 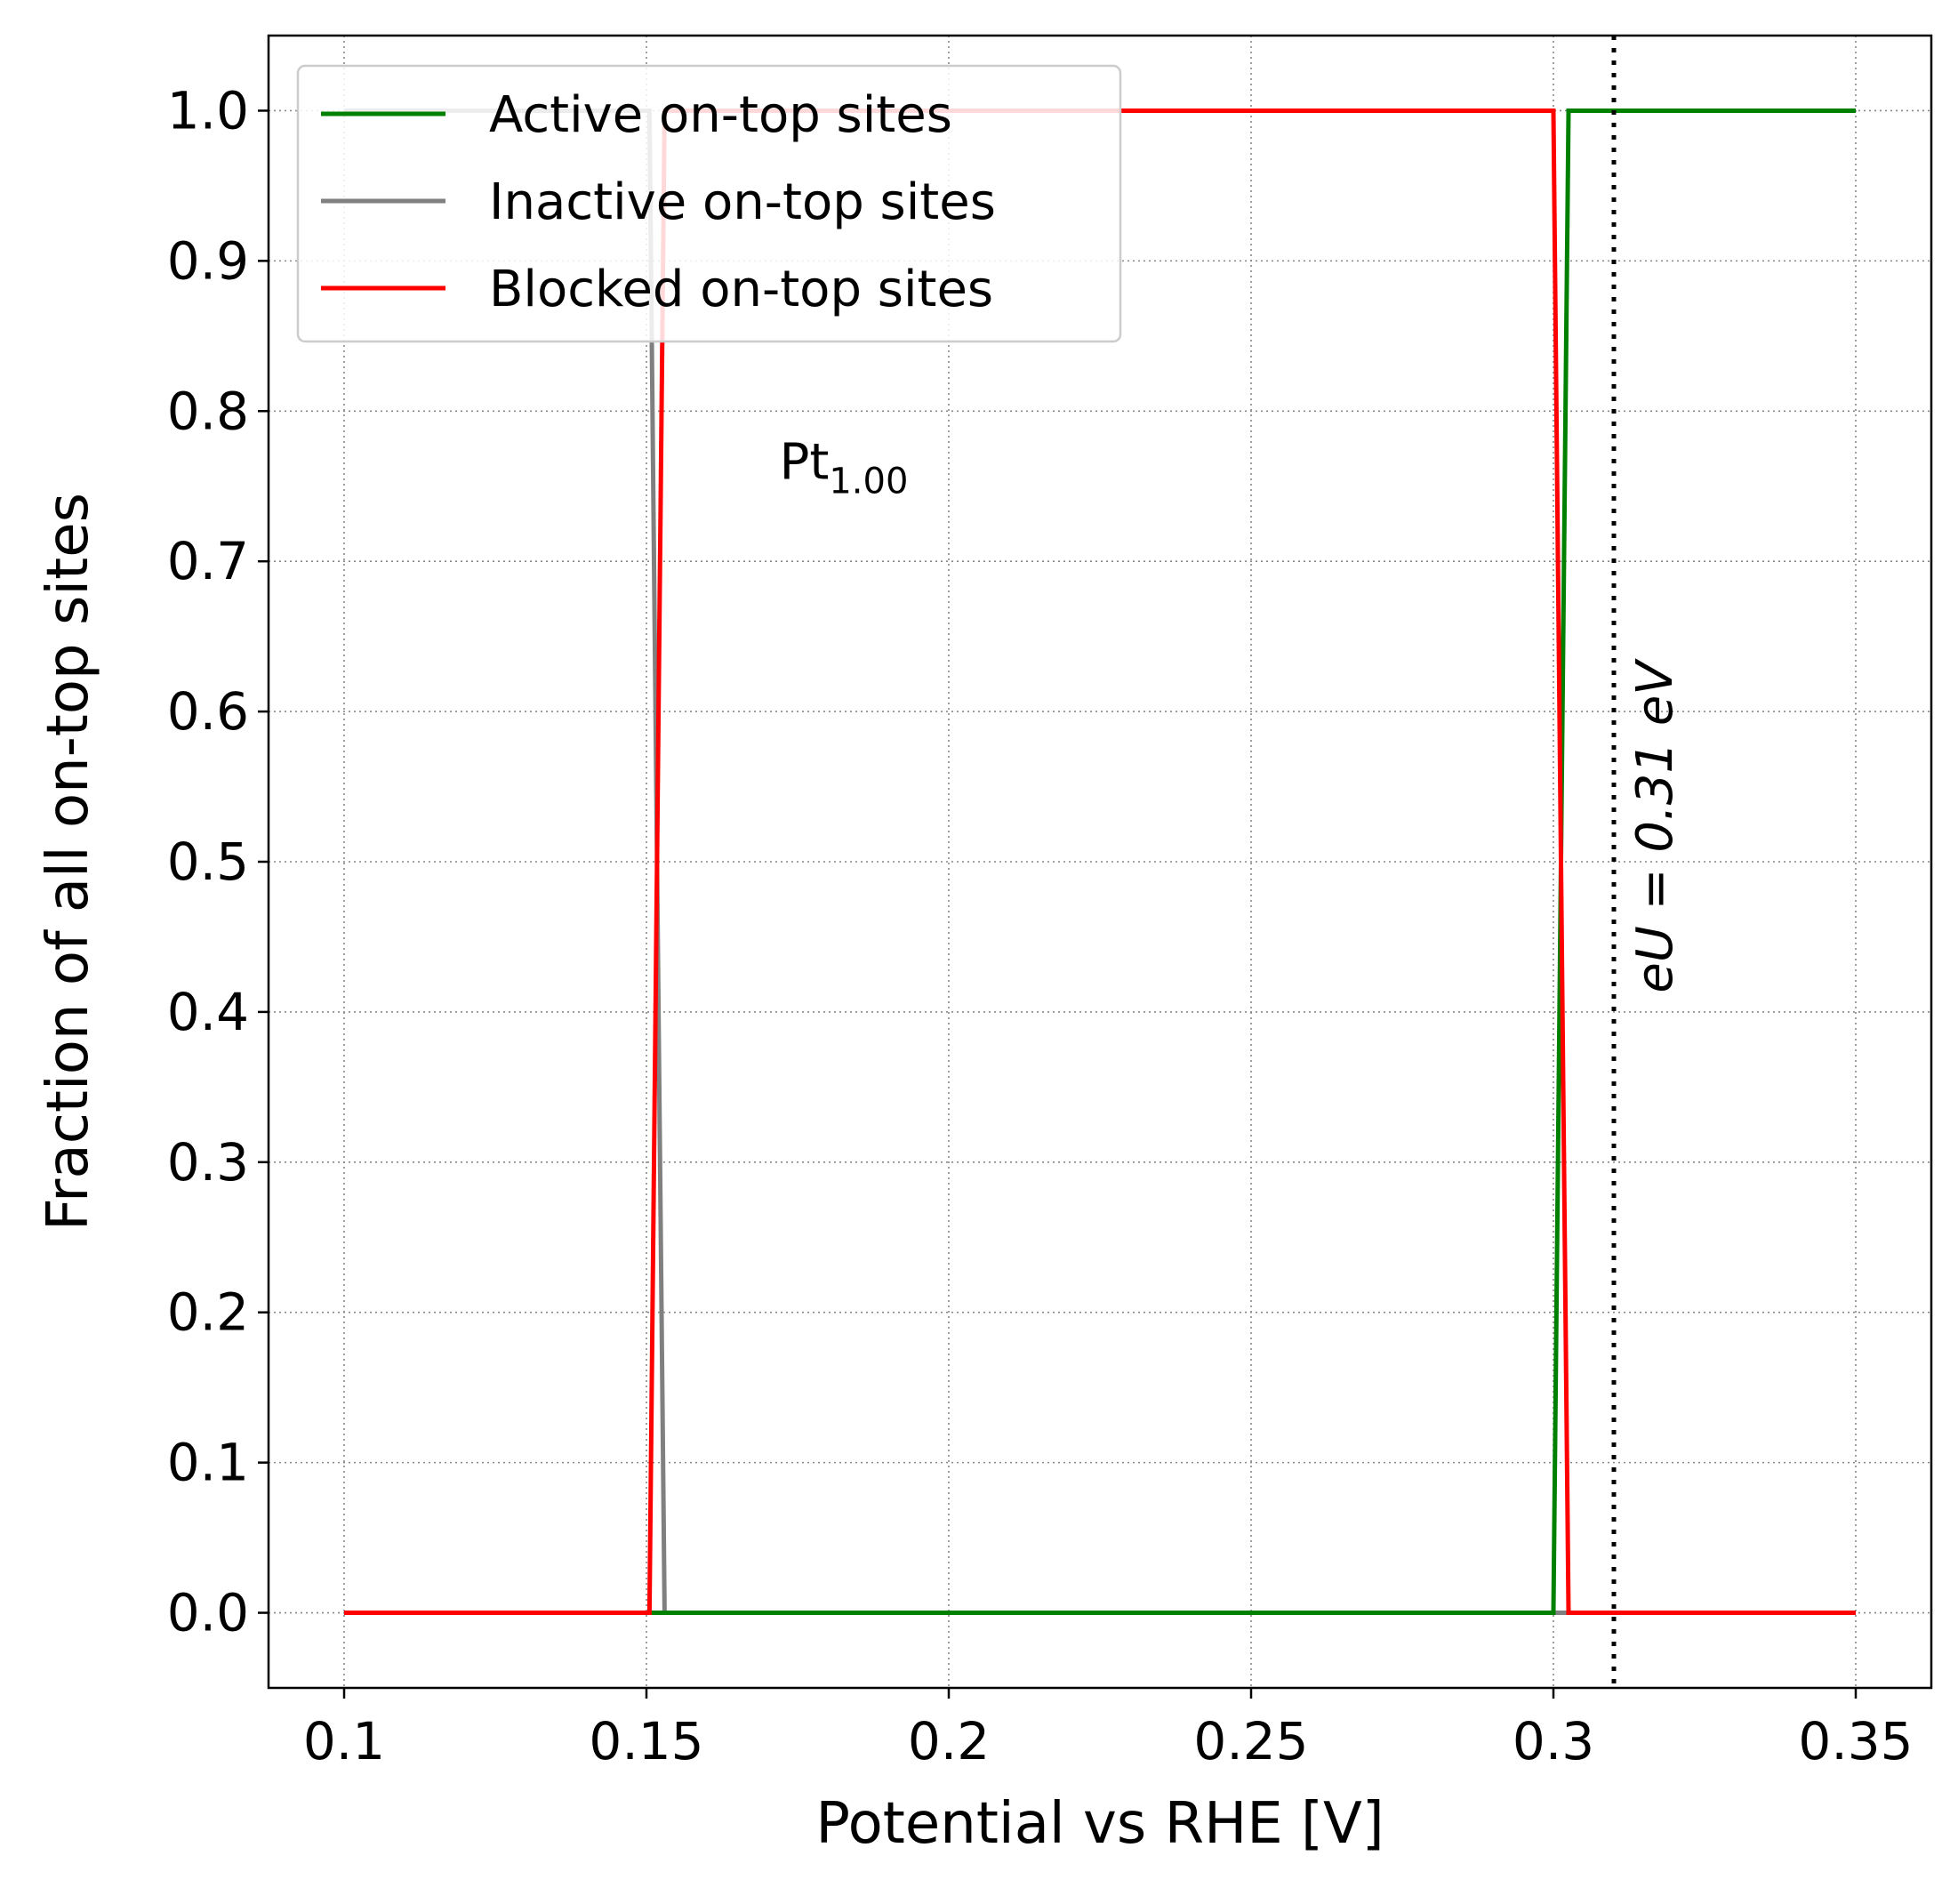 What do you see at coordinates (208, 1162) in the screenshot?
I see `y-tick-label: 0.3` at bounding box center [208, 1162].